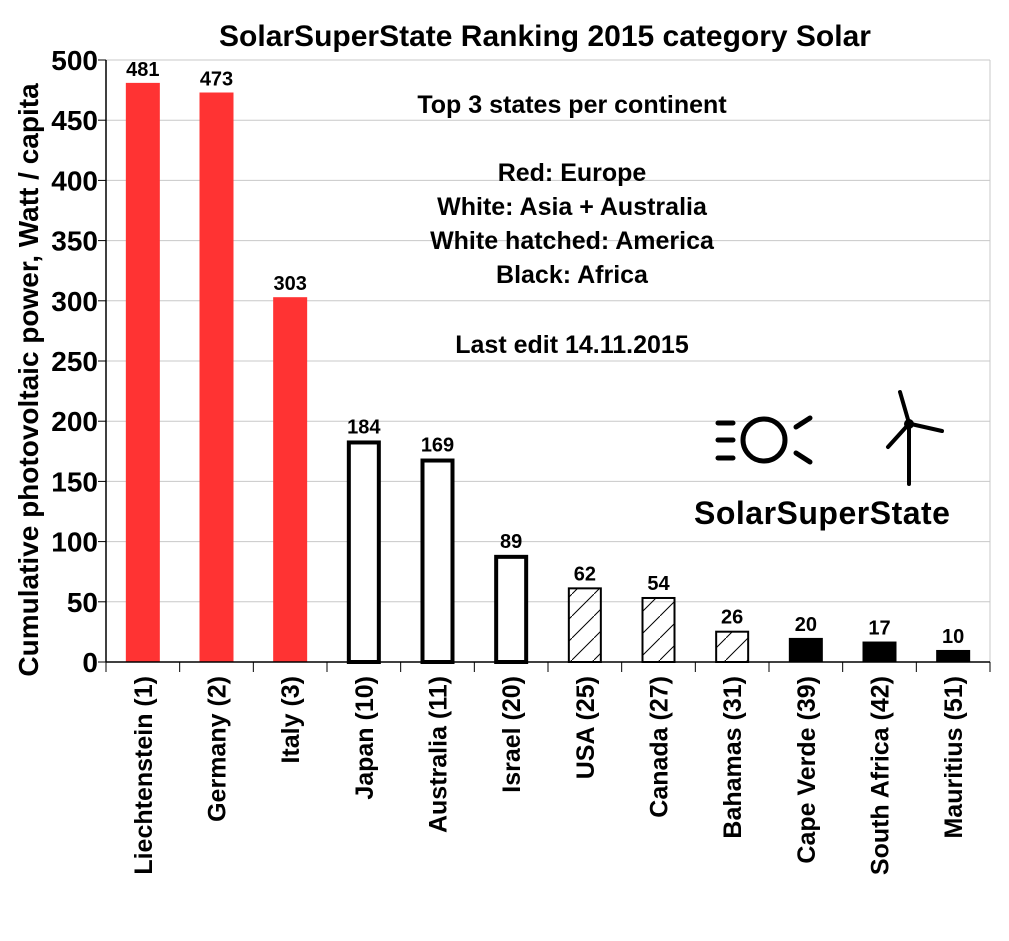 The width and height of the screenshot is (1009, 941). Describe the element at coordinates (572, 275) in the screenshot. I see `legend-line-africa: Black: Africa` at that location.